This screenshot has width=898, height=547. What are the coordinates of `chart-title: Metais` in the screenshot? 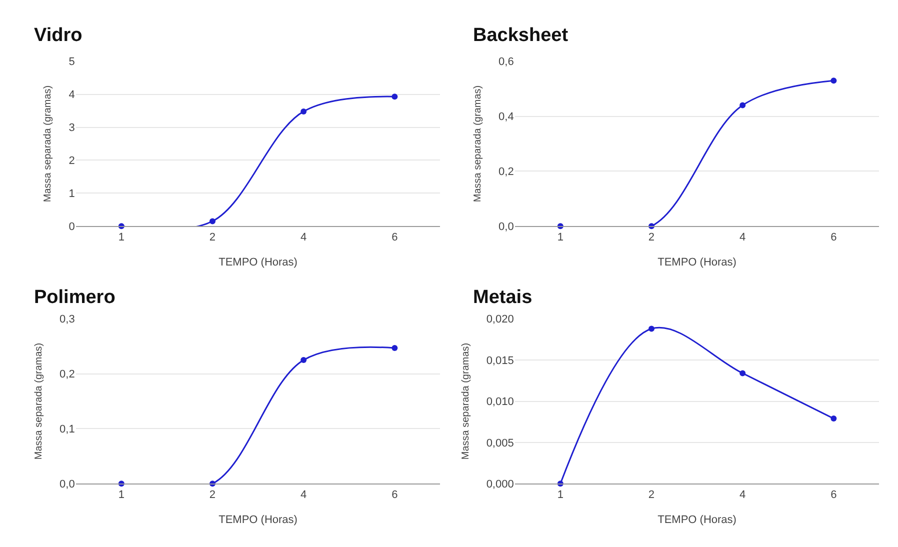 It's located at (502, 297).